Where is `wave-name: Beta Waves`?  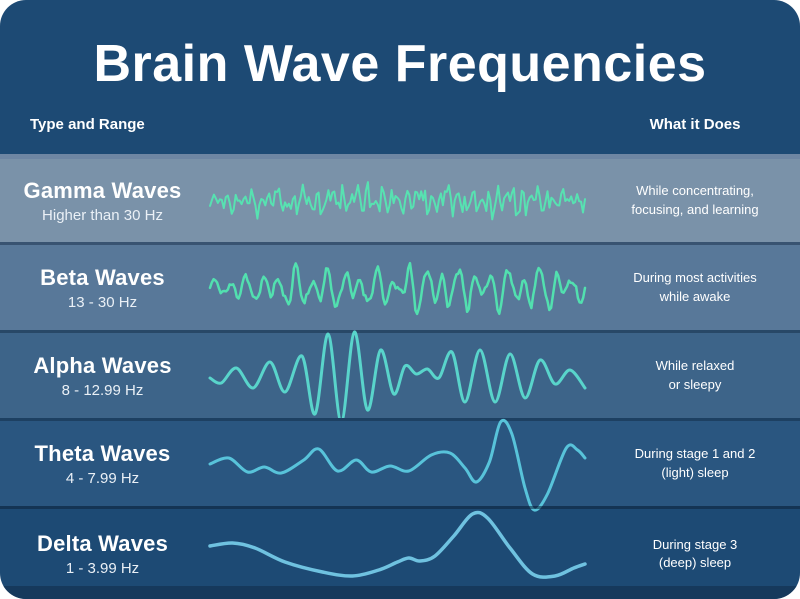 wave-name: Beta Waves is located at coordinates (102, 277).